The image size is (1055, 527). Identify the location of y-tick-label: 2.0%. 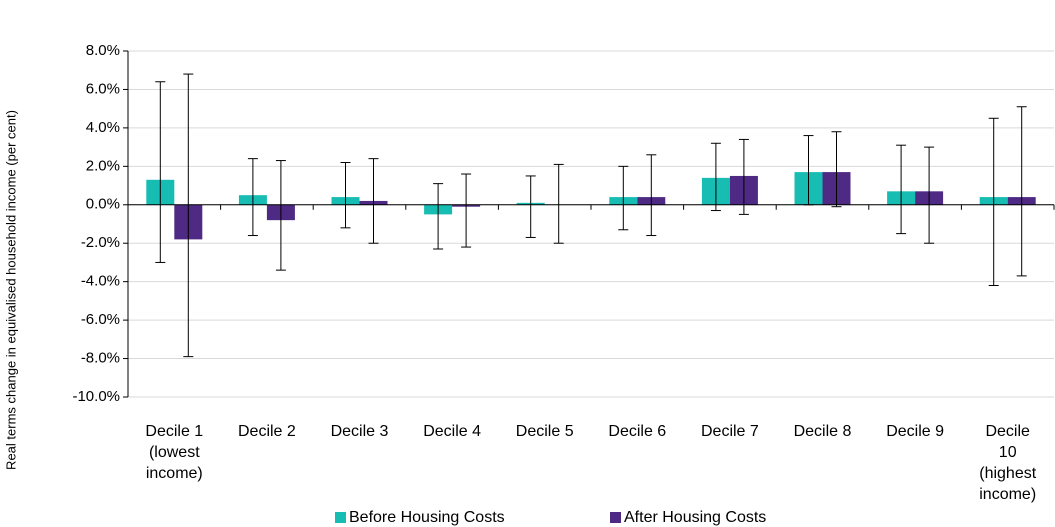
(103, 165).